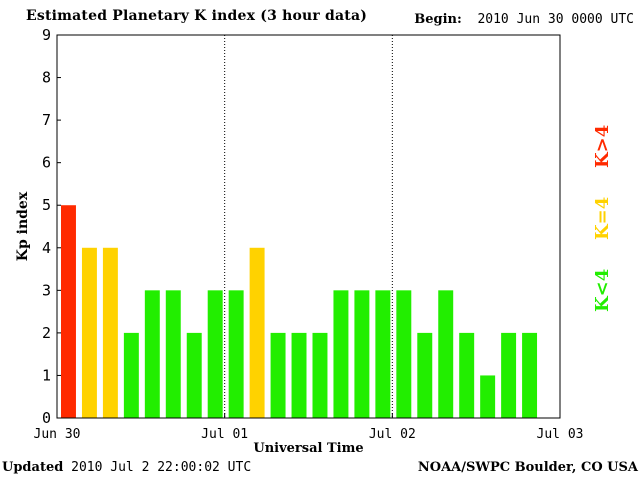 The image size is (640, 480). What do you see at coordinates (57, 434) in the screenshot?
I see `x-tick-label: Jun 30` at bounding box center [57, 434].